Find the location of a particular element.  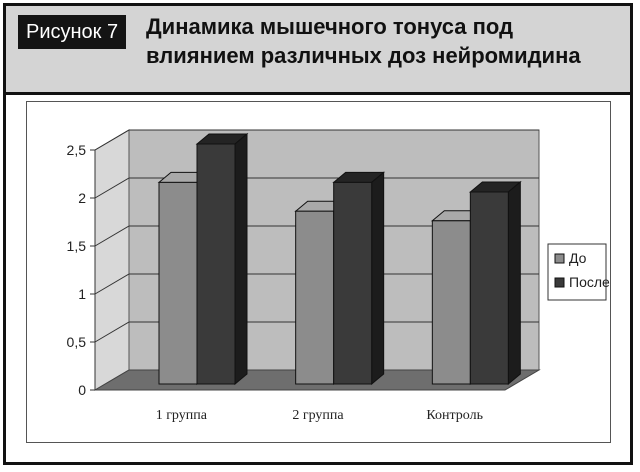

x-tick-label: 2 группа is located at coordinates (318, 415).